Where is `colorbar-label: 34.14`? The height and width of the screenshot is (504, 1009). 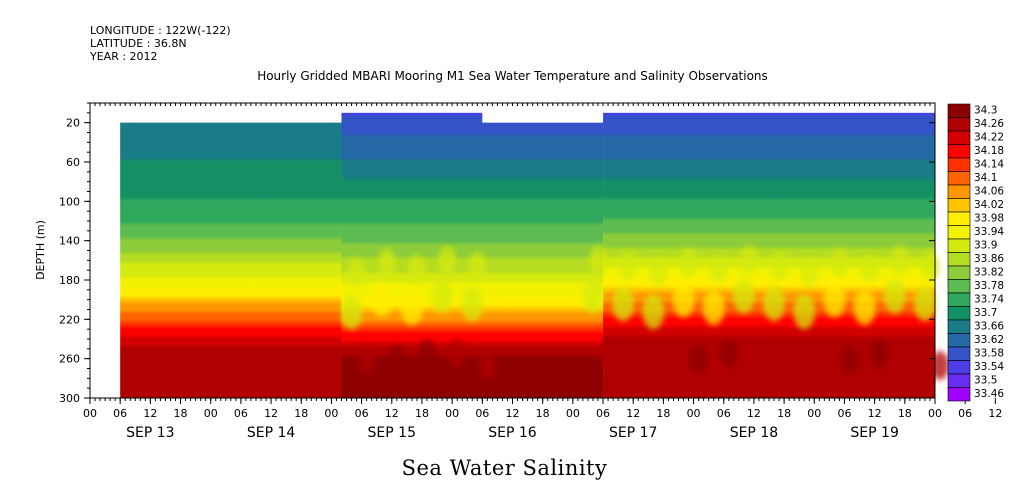 colorbar-label: 34.14 is located at coordinates (989, 165).